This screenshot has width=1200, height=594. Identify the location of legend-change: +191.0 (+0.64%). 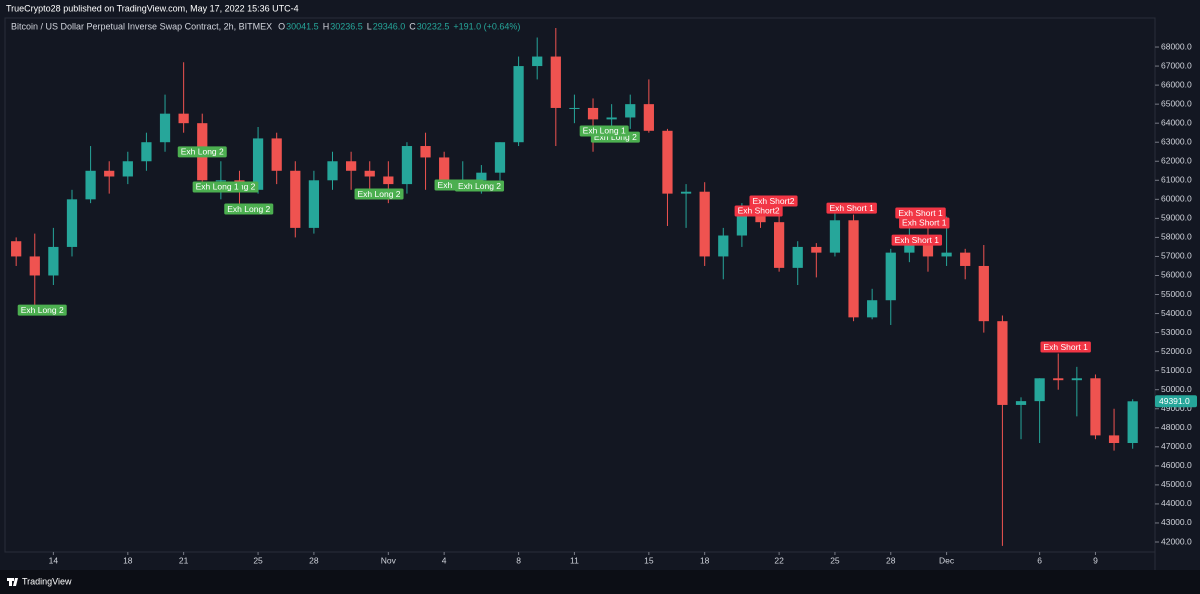
(486, 26).